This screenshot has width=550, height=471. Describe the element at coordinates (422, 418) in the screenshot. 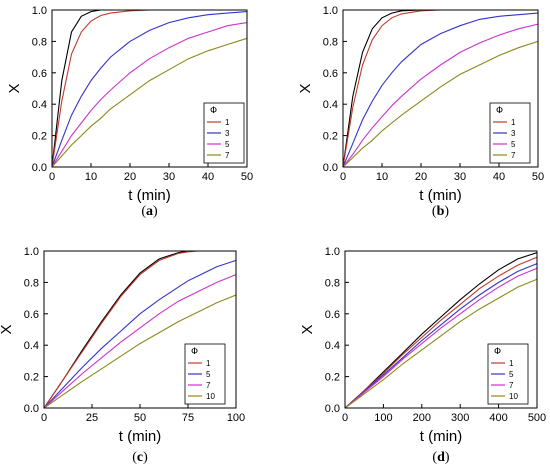

I see `x-tick-label: 200` at that location.